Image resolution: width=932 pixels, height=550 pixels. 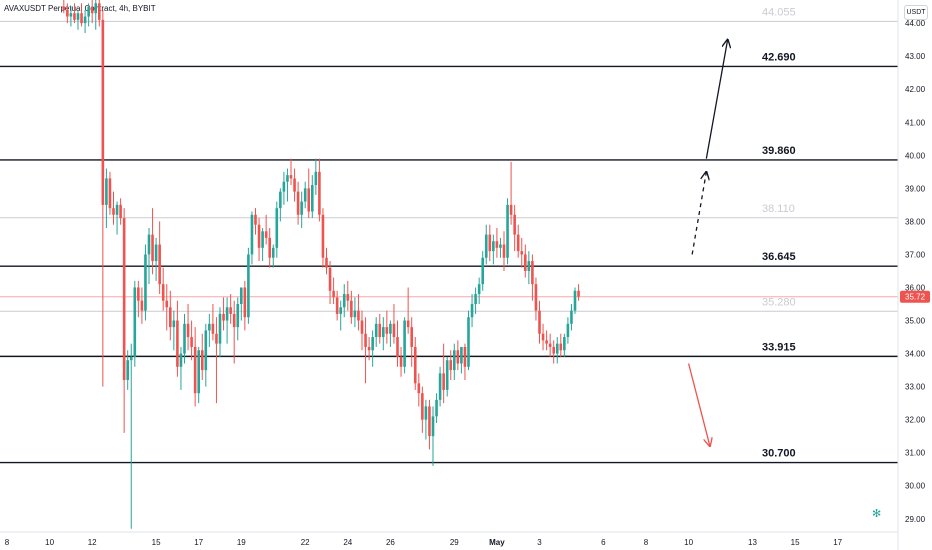 What do you see at coordinates (916, 12) in the screenshot?
I see `currency-selector-button: USDT` at bounding box center [916, 12].